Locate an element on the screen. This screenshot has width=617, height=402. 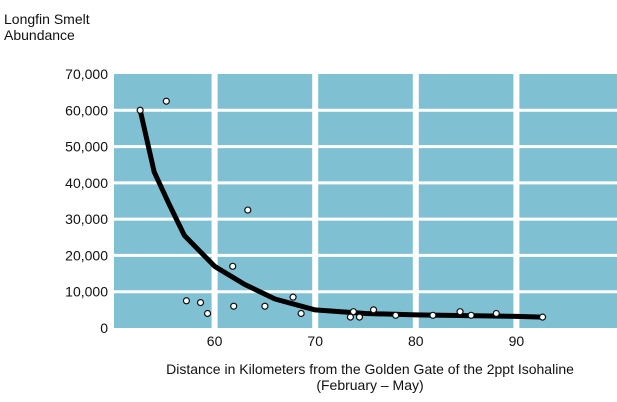
chart-title-line-1: Longfin Smelt is located at coordinates (47, 19).